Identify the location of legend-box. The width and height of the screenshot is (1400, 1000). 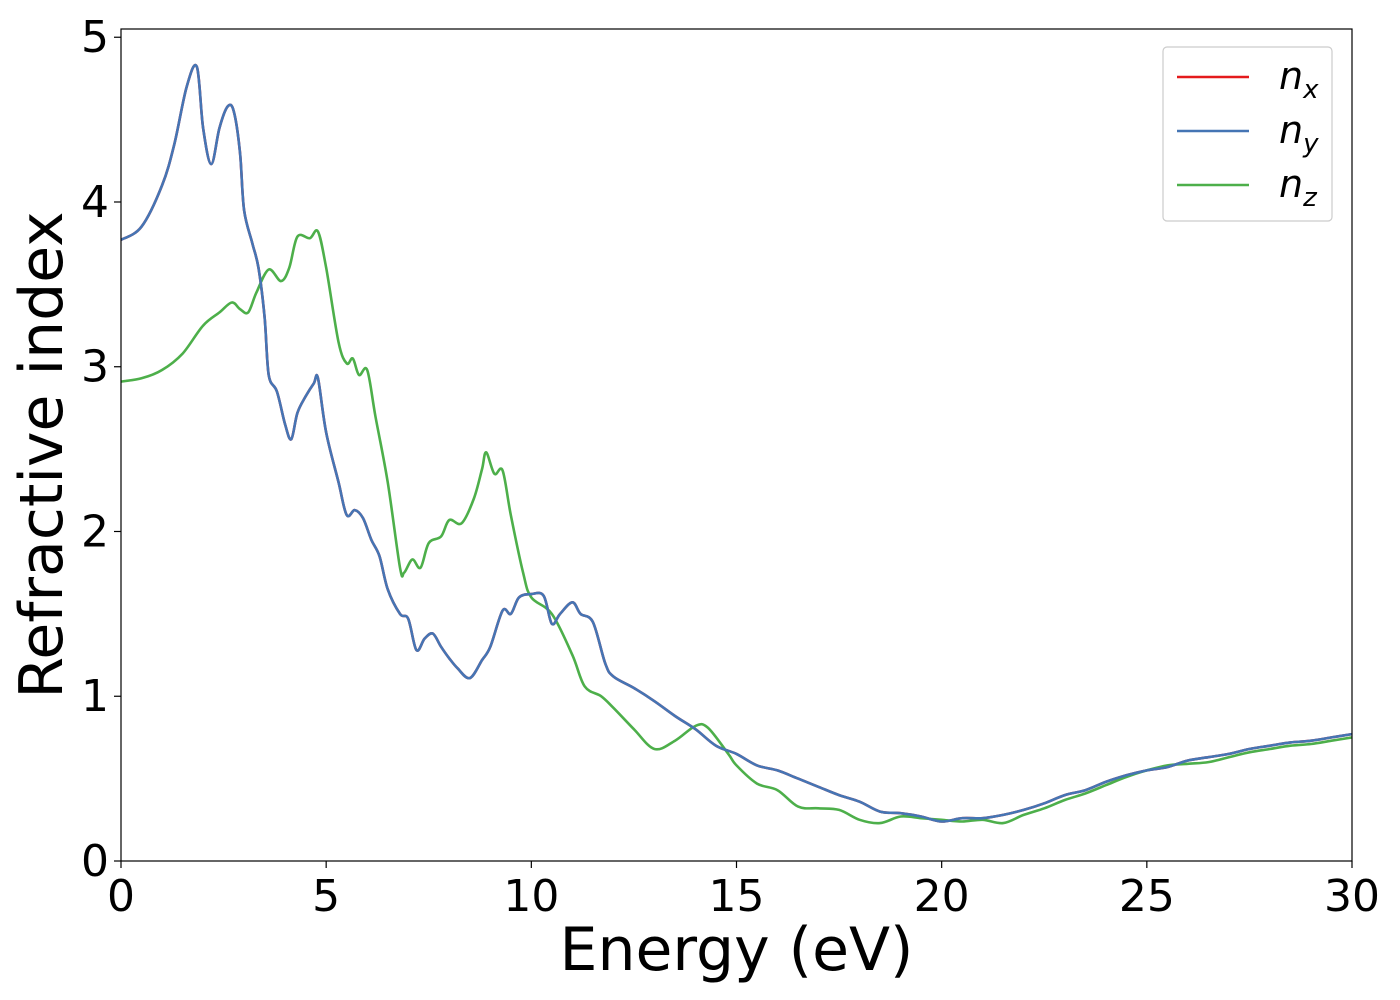
(1247, 134).